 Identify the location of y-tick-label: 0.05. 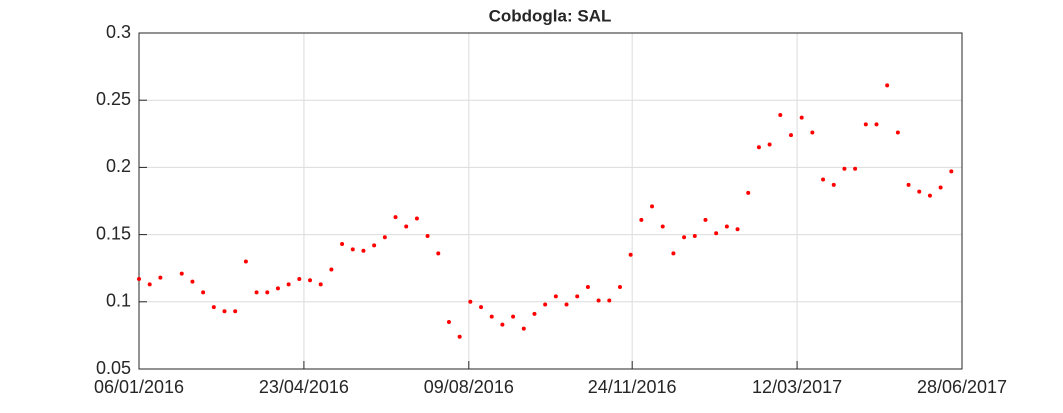
(113, 368).